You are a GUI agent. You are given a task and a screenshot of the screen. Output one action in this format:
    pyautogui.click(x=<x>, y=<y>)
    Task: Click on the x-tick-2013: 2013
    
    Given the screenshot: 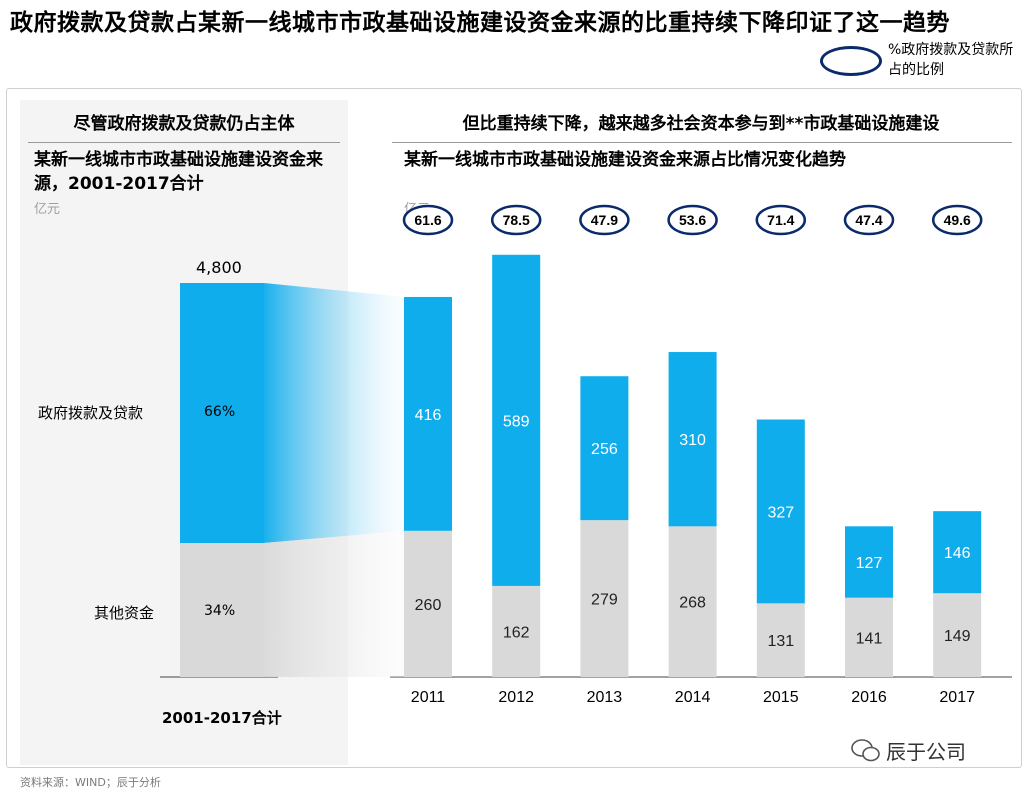 What is the action you would take?
    pyautogui.click(x=605, y=697)
    